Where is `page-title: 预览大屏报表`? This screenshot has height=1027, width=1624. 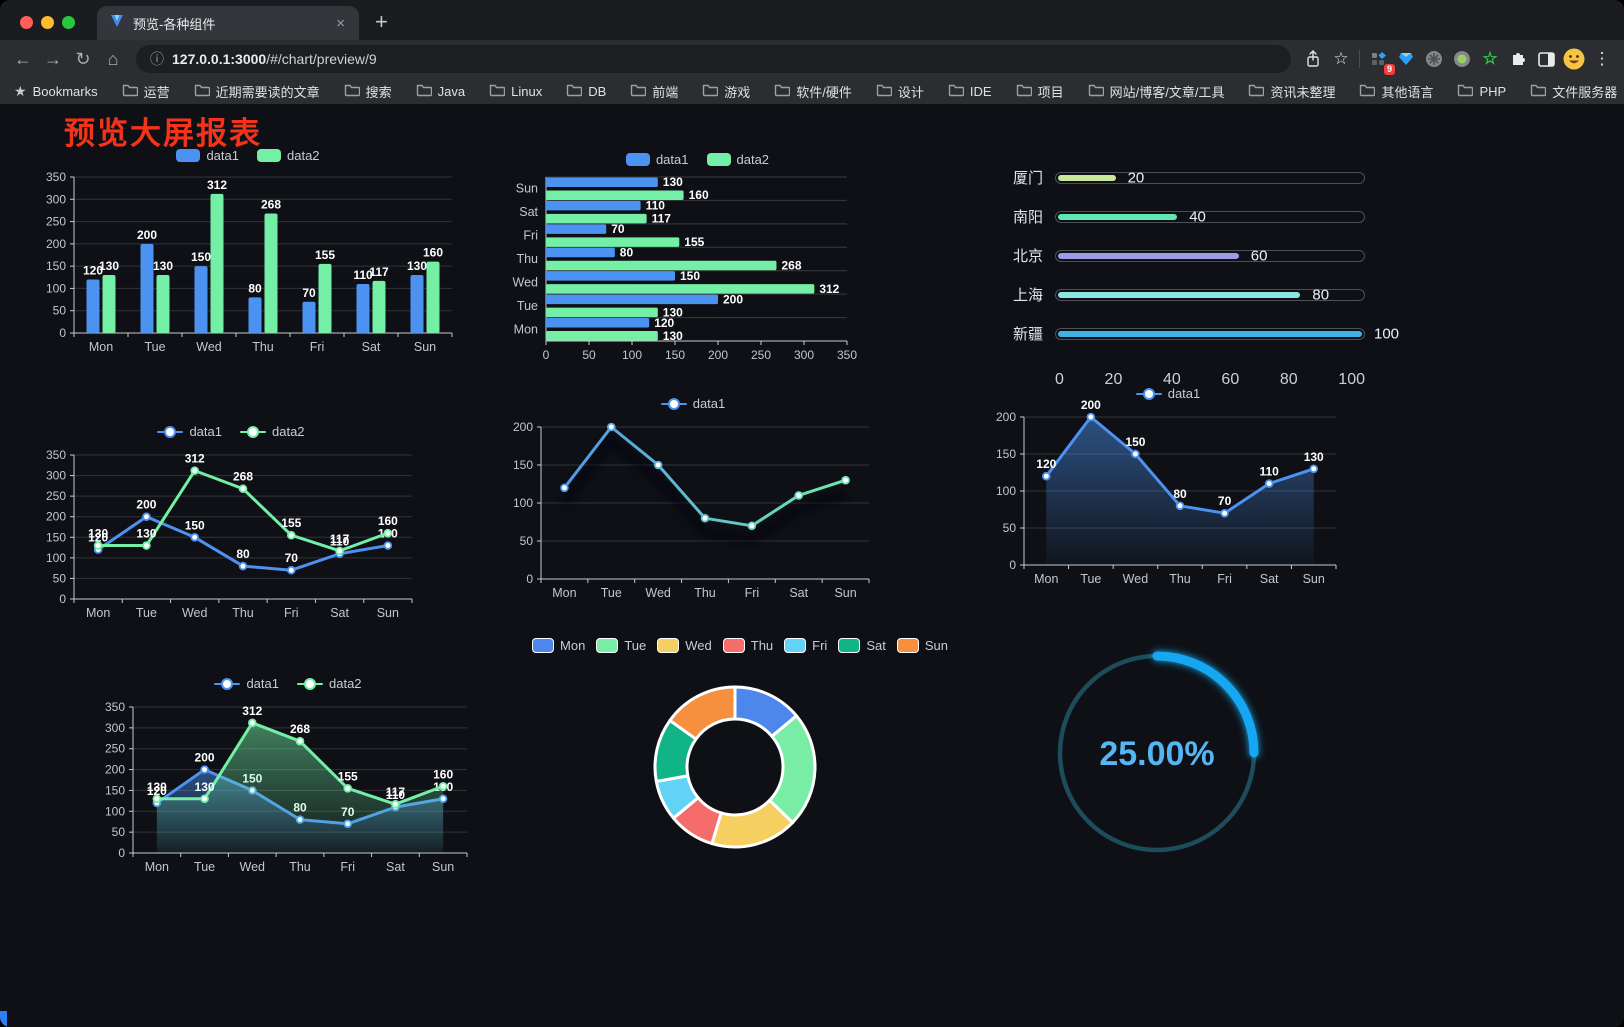 page-title: 预览大屏报表 is located at coordinates (163, 133).